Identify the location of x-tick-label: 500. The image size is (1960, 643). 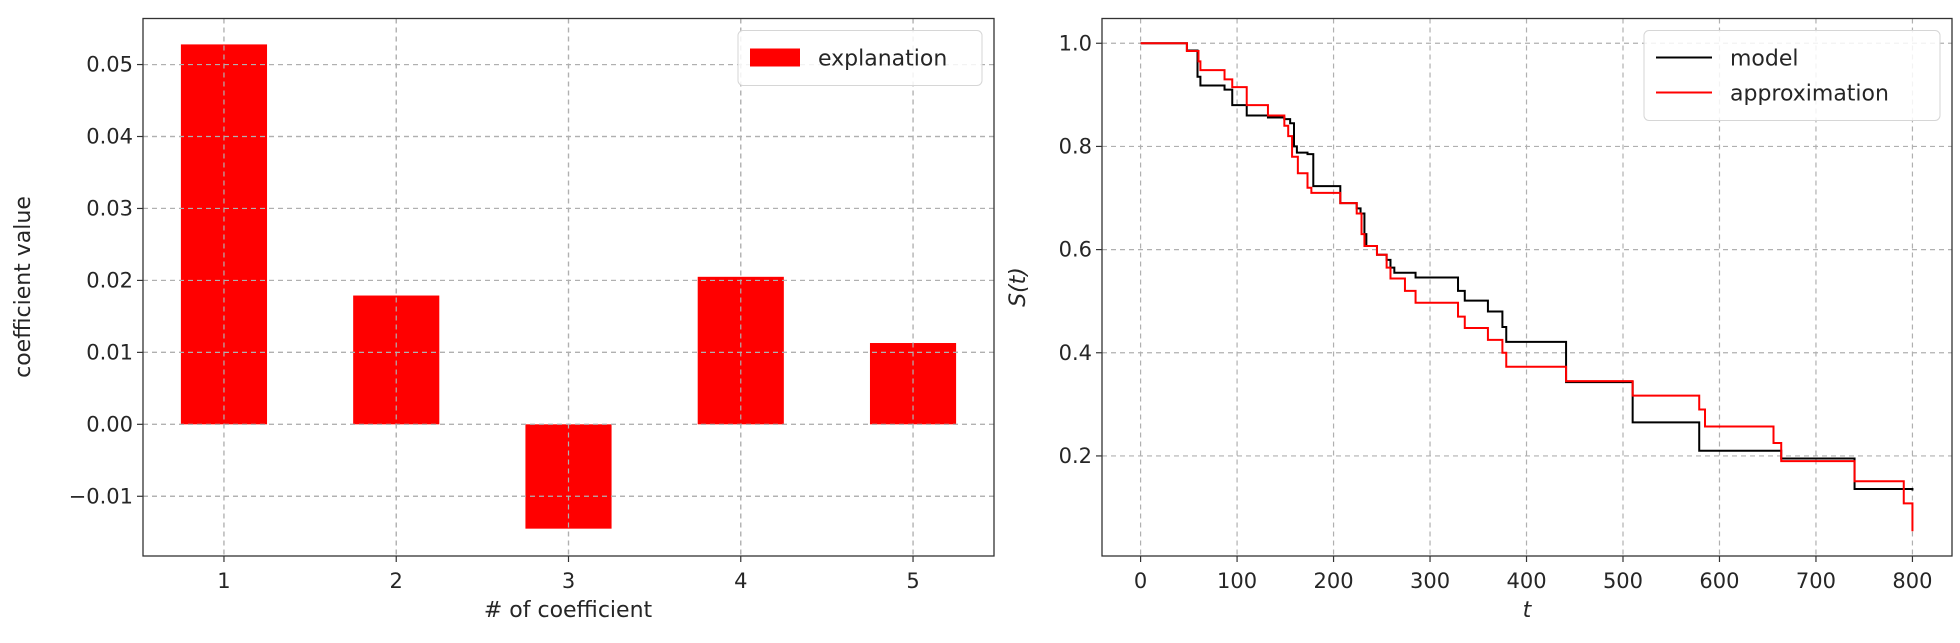
(1623, 581).